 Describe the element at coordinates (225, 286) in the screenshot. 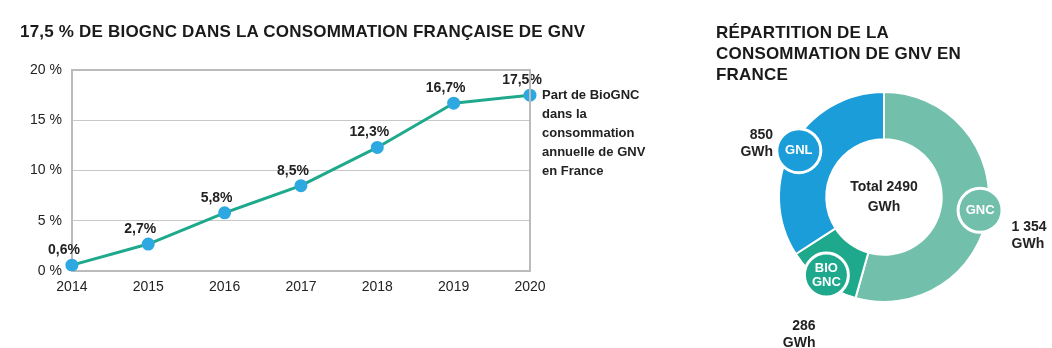

I see `x-tick-label: 2016` at that location.